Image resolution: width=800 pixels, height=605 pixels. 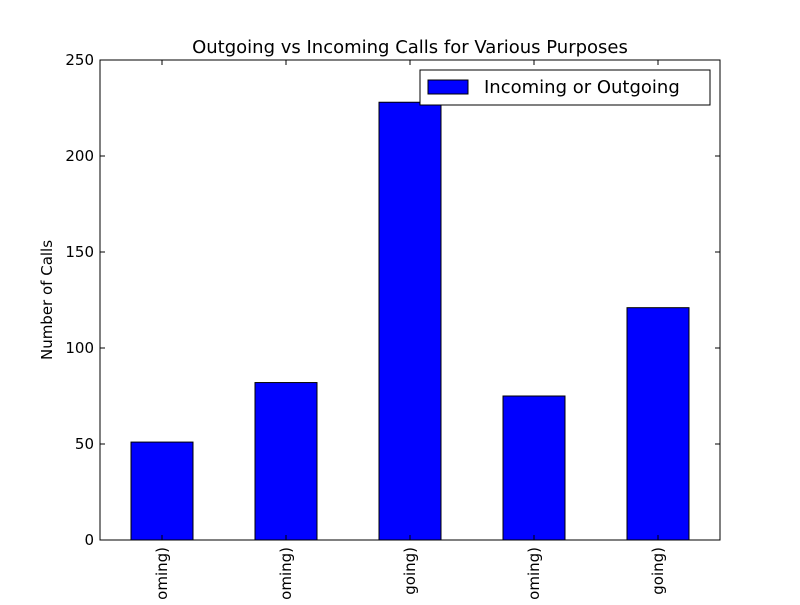 I want to click on legend-swatch, so click(x=448, y=87).